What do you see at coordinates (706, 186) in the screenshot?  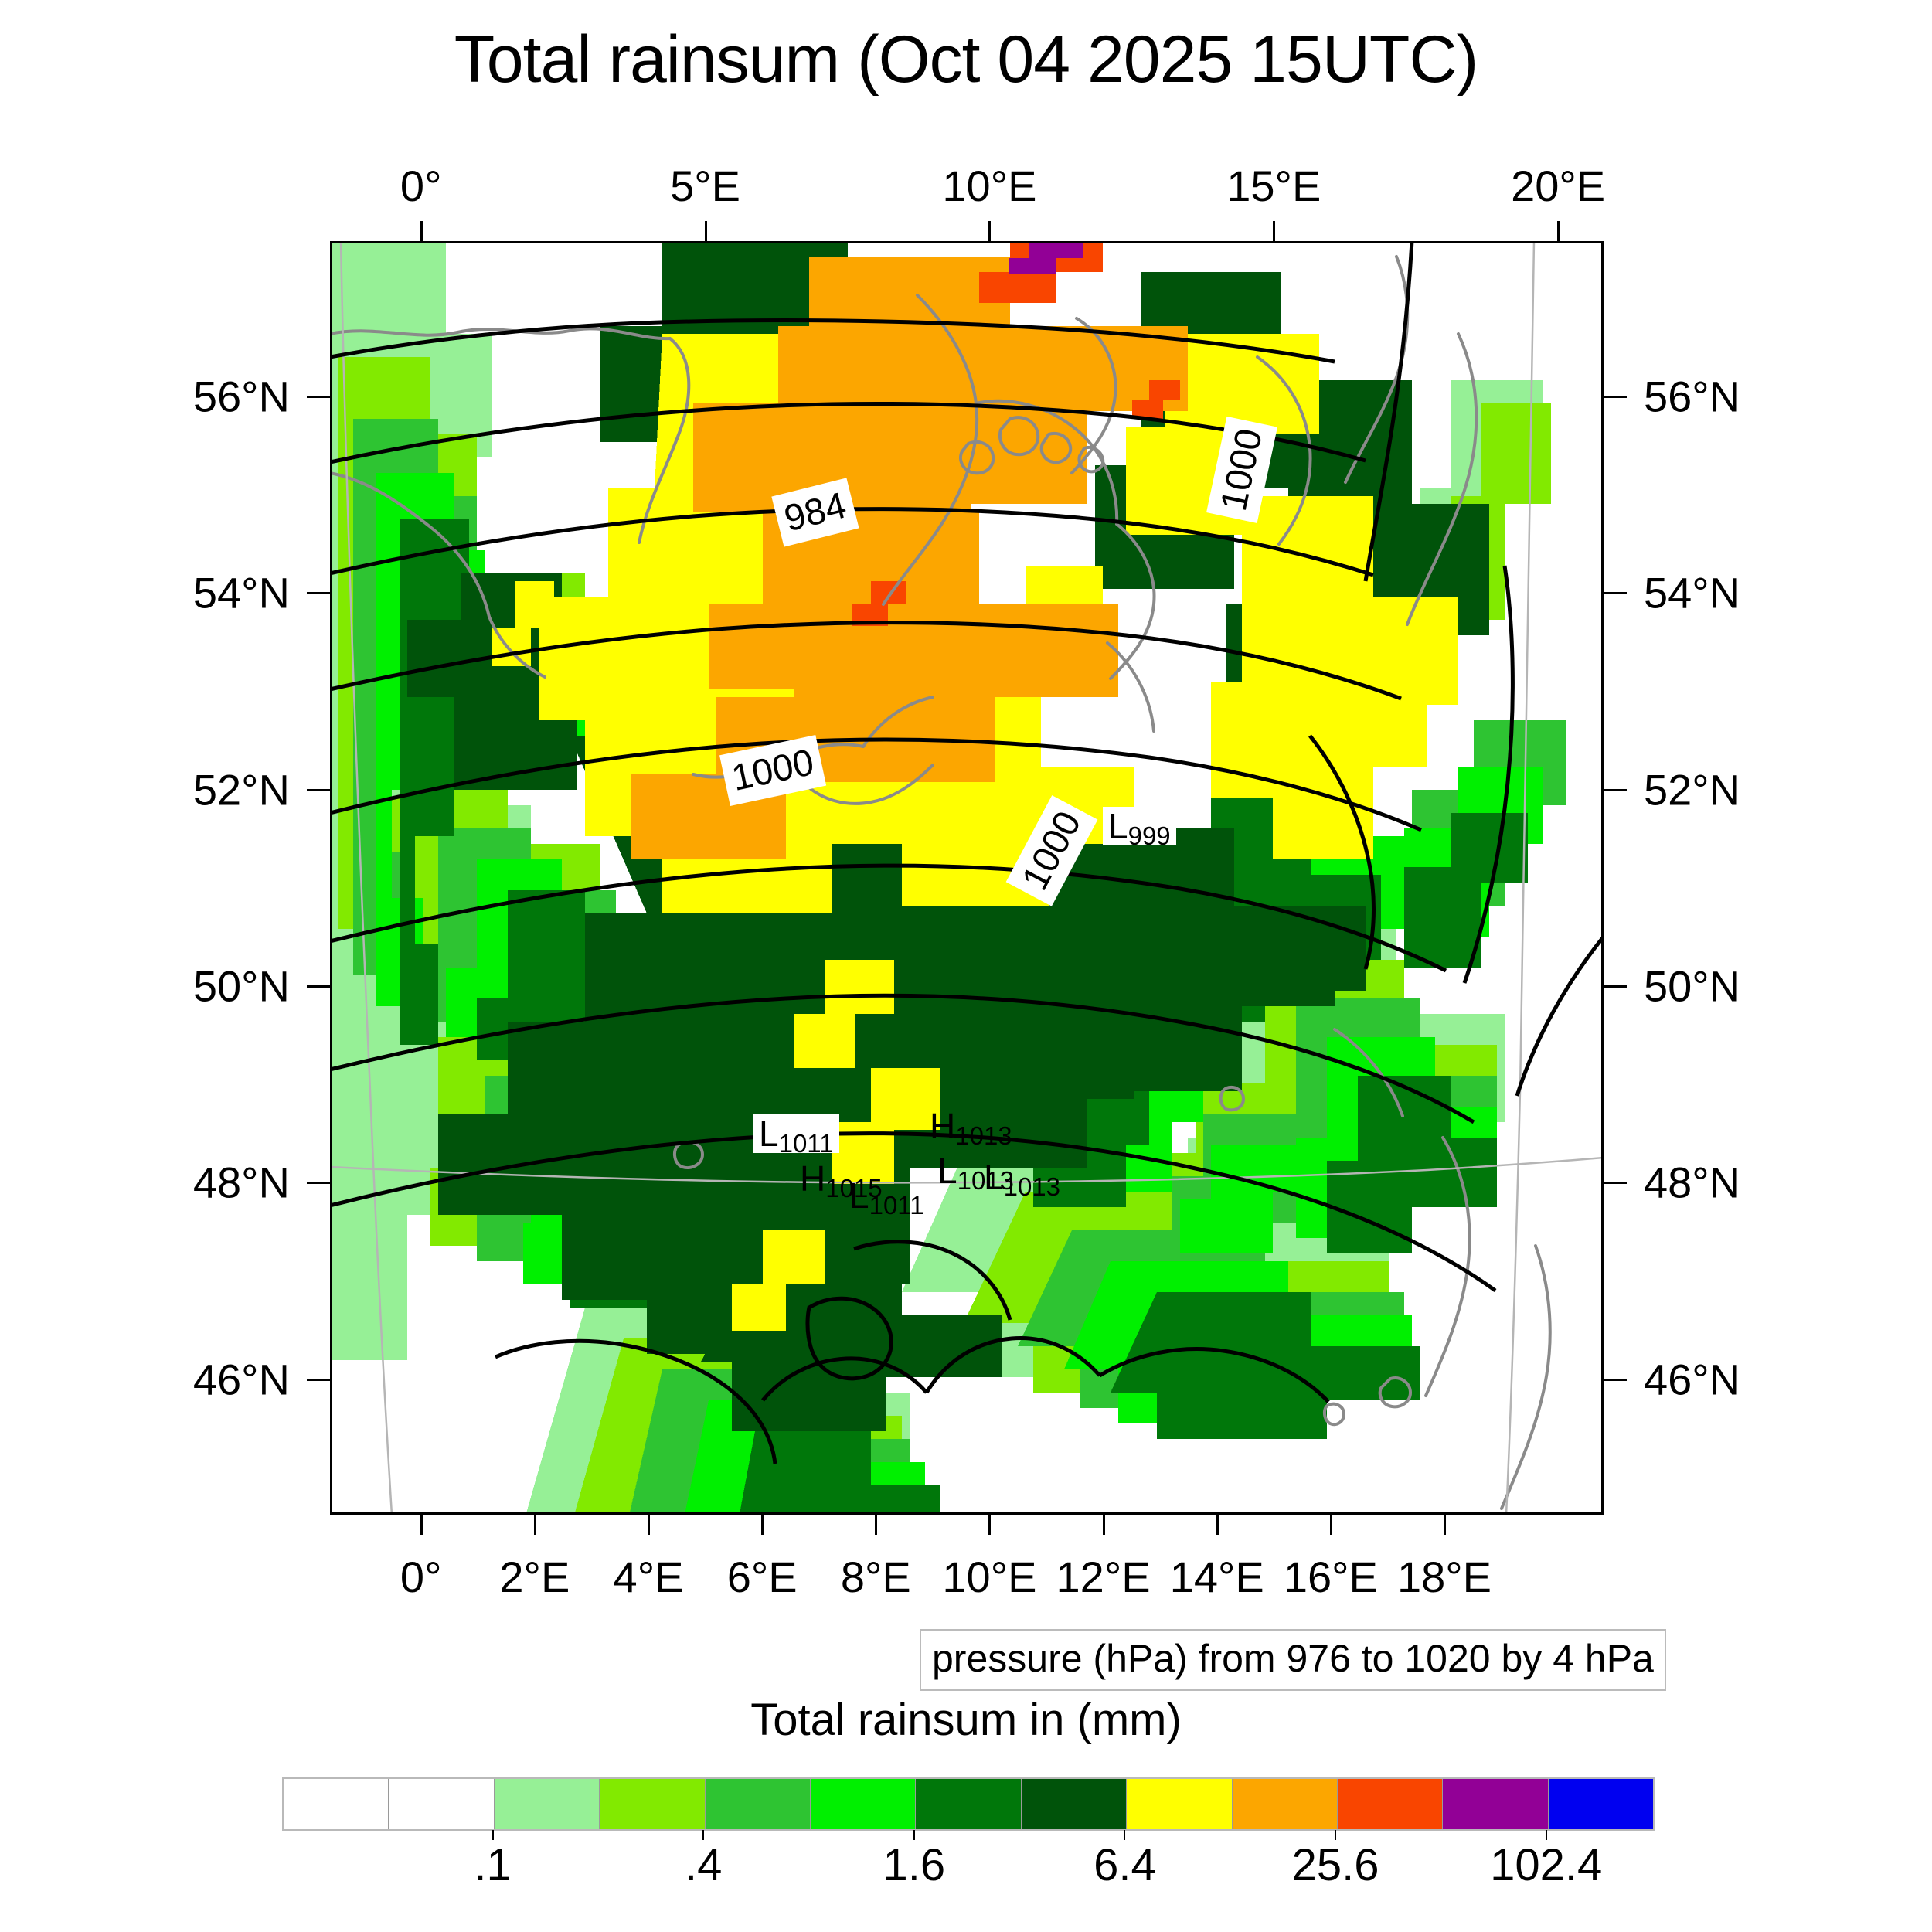 I see `axis-label-top-1: 5°E` at bounding box center [706, 186].